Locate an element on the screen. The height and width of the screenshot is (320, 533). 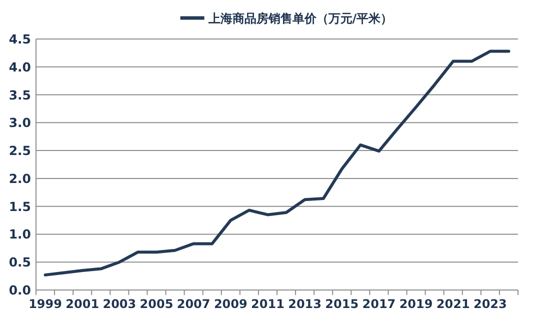
y-tick-label: 4.0 is located at coordinates (20, 66).